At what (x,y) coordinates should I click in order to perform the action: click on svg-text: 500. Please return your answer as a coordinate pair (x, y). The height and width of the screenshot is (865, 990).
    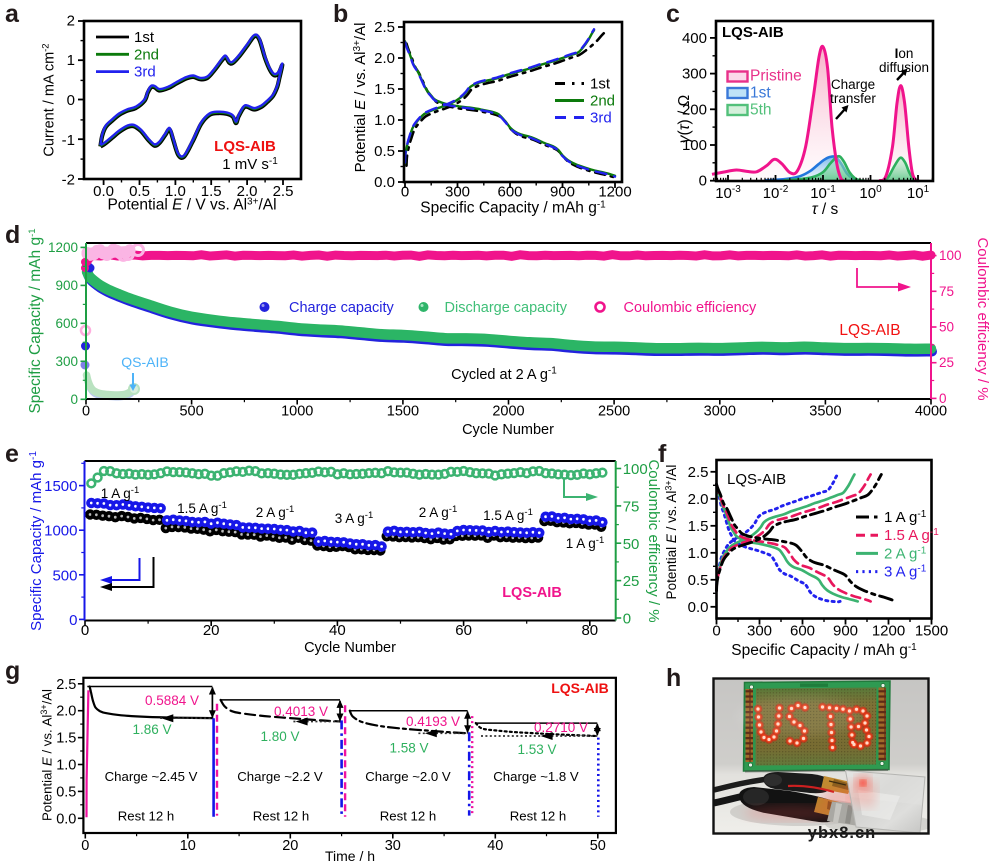
    Looking at the image, I should click on (64, 575).